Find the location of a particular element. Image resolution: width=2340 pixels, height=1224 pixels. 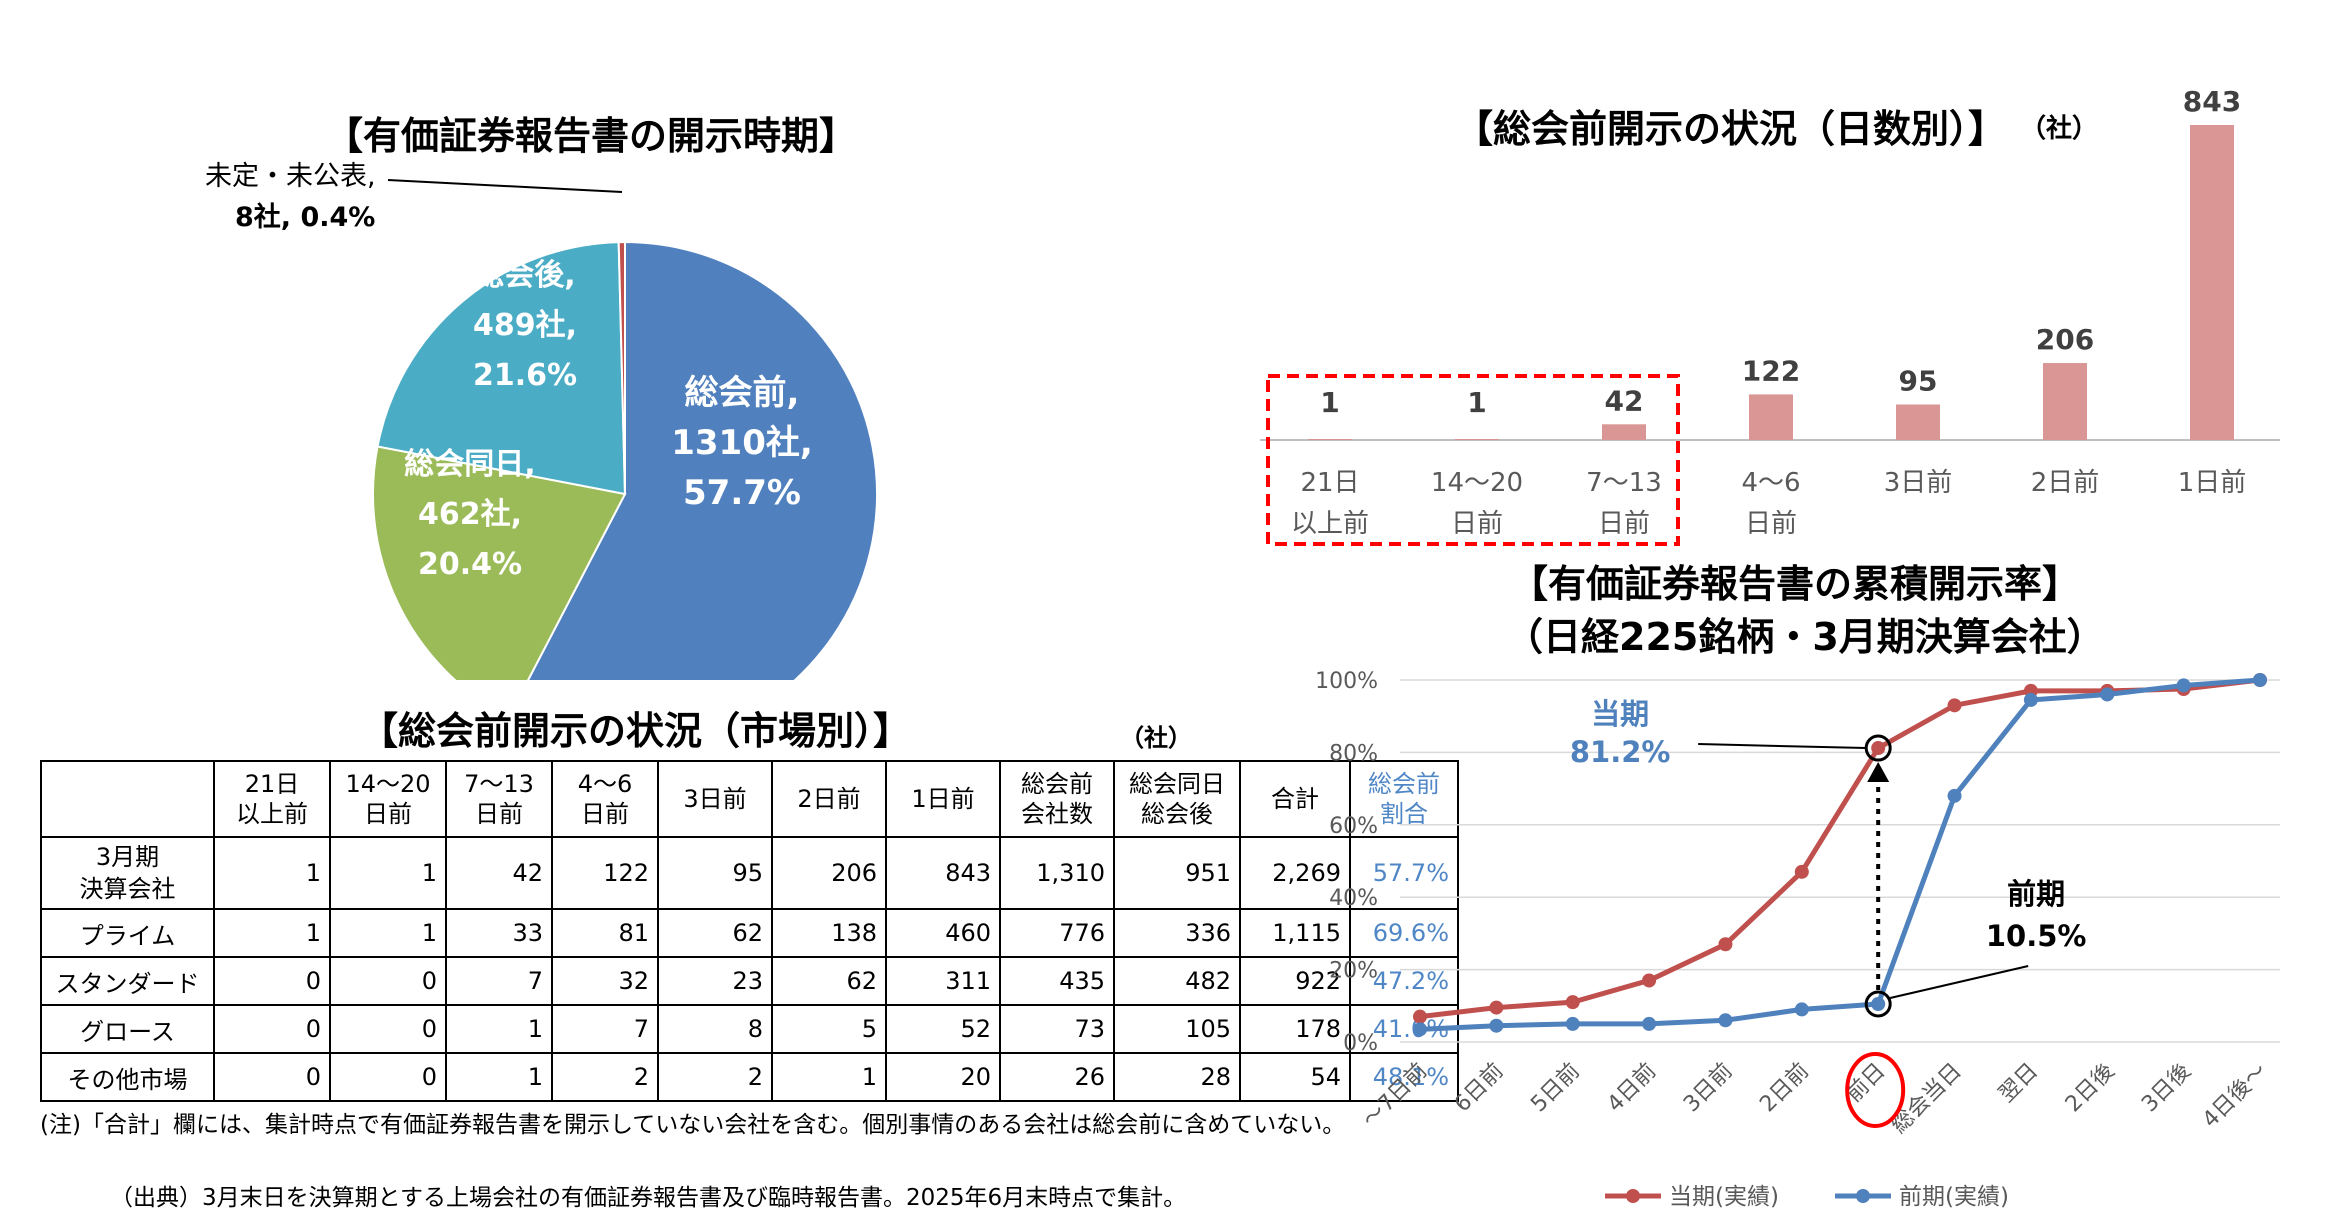

callout-line-previous is located at coordinates (1959, 982).